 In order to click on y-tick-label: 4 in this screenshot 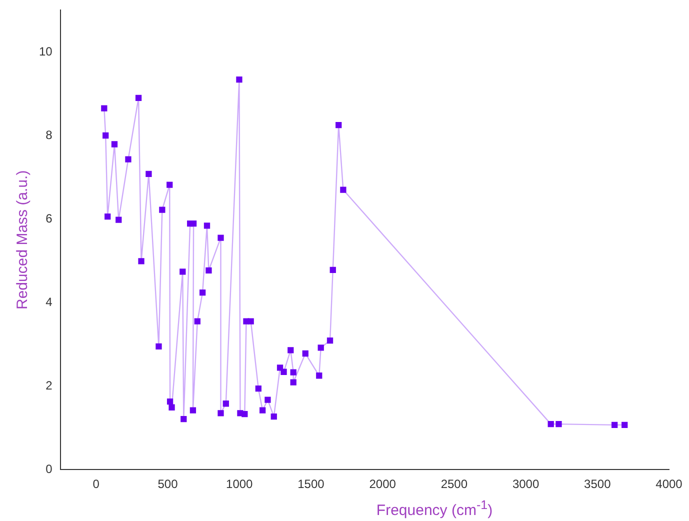, I will do `click(49, 301)`.